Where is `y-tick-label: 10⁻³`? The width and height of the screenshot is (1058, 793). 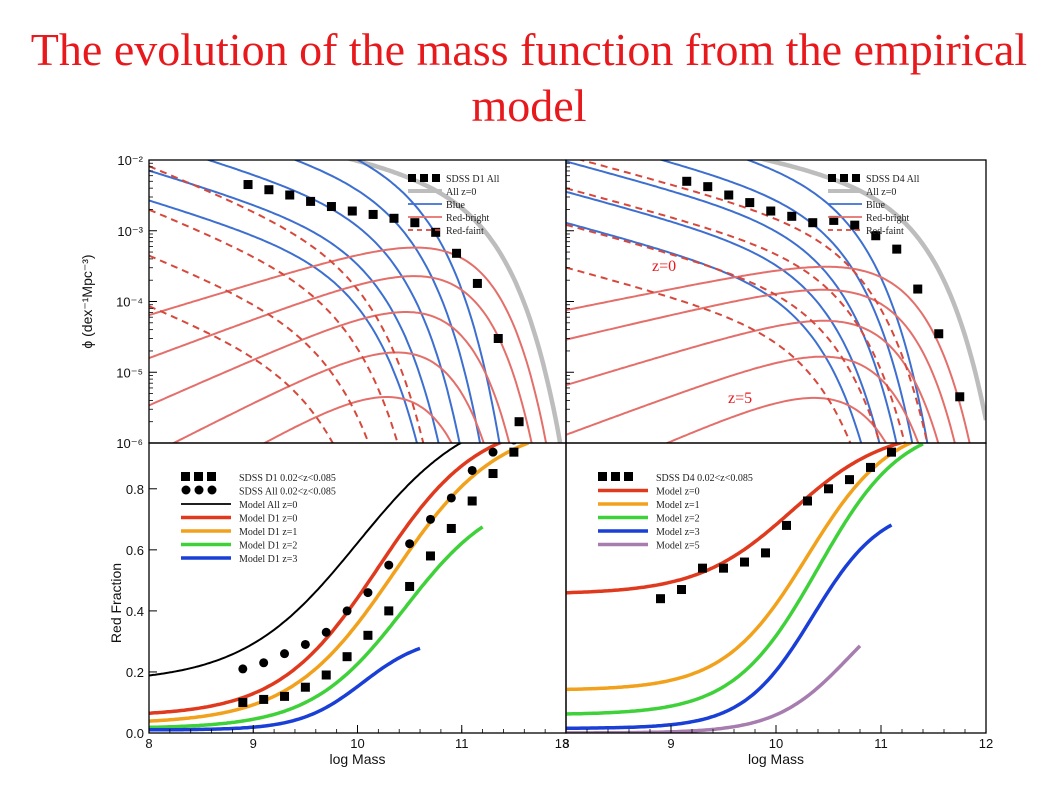
y-tick-label: 10⁻³ is located at coordinates (130, 231).